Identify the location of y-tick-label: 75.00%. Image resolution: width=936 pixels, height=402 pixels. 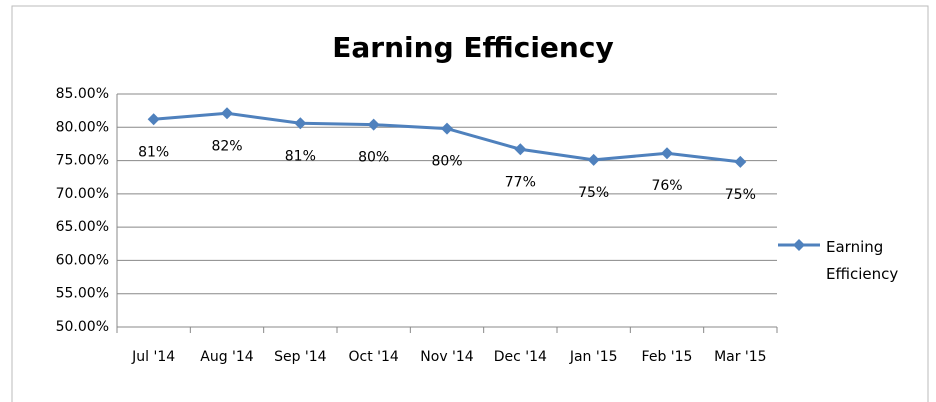
(82, 161).